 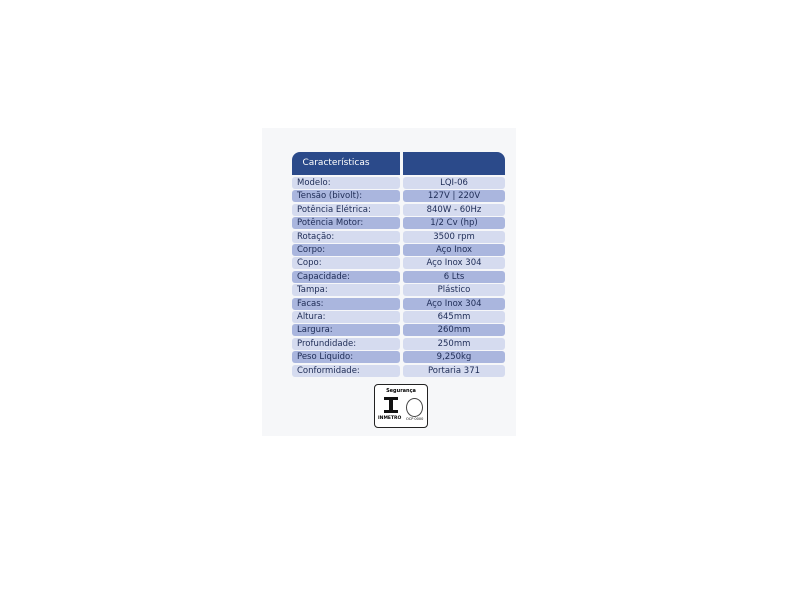 What do you see at coordinates (454, 317) in the screenshot?
I see `spec-value: 645mm` at bounding box center [454, 317].